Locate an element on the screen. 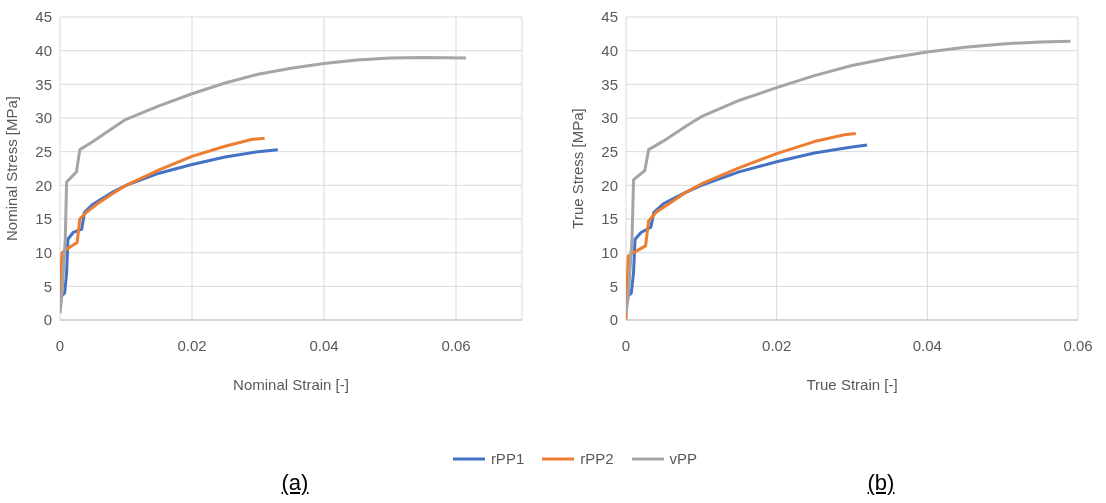  x-axis-title: True Strain [-] is located at coordinates (852, 384).